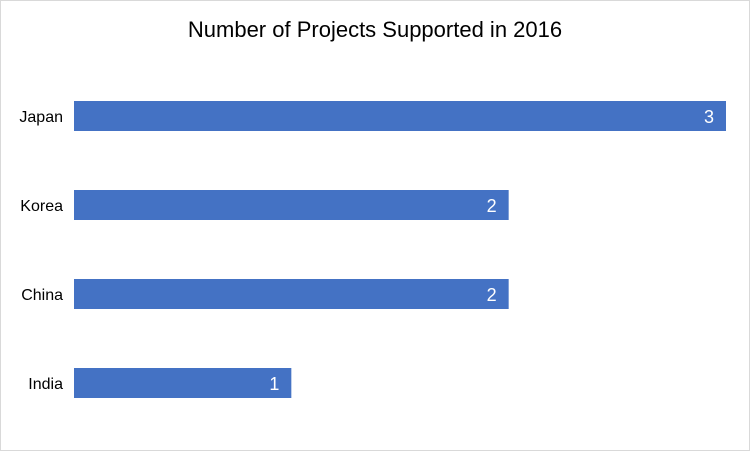 This screenshot has width=750, height=451. What do you see at coordinates (291, 205) in the screenshot?
I see `bar-korea` at bounding box center [291, 205].